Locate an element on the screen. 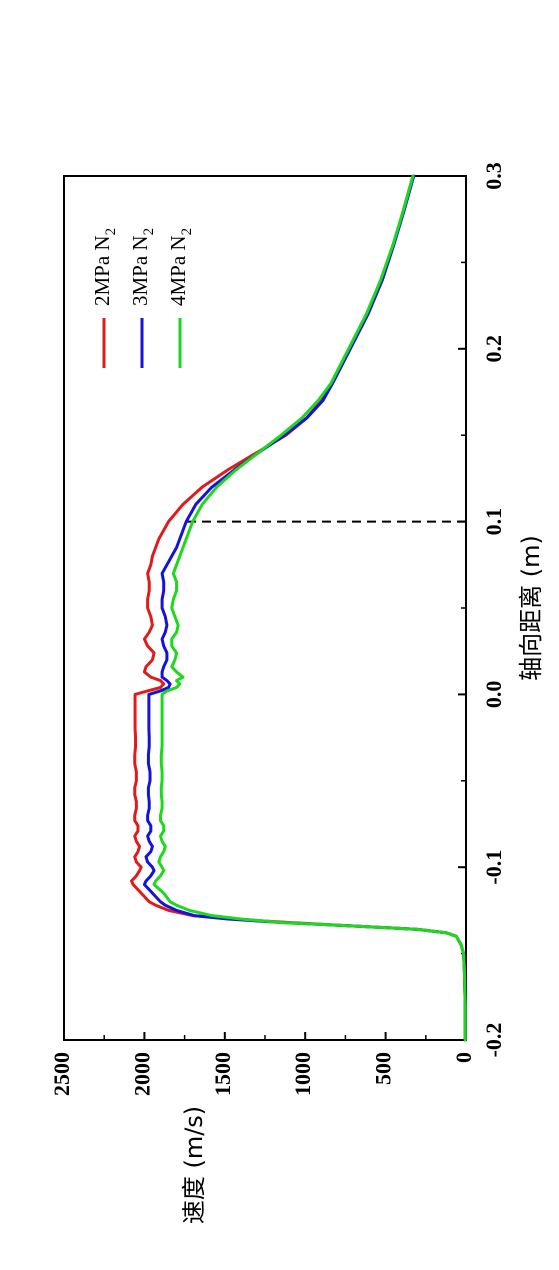 The width and height of the screenshot is (559, 1270). x-tick-label: -0.2 is located at coordinates (493, 1040).